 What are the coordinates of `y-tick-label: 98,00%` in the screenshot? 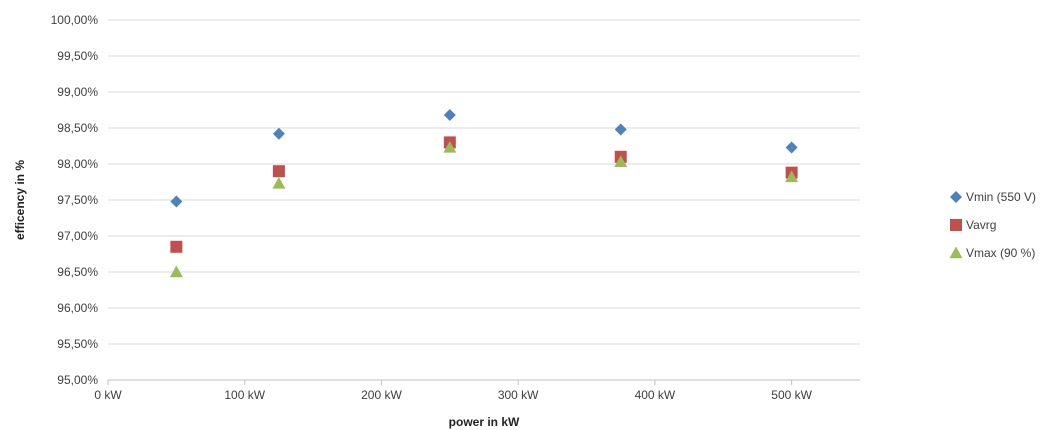 It's located at (77, 164).